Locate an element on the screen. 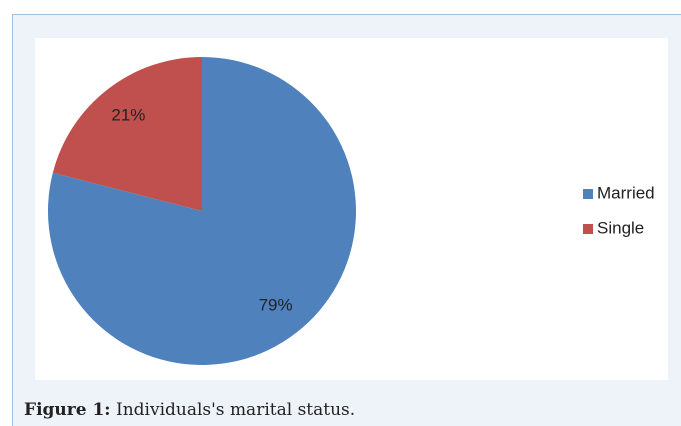 The width and height of the screenshot is (681, 426). caption: Figure 1: Individuals's marital status. is located at coordinates (189, 410).